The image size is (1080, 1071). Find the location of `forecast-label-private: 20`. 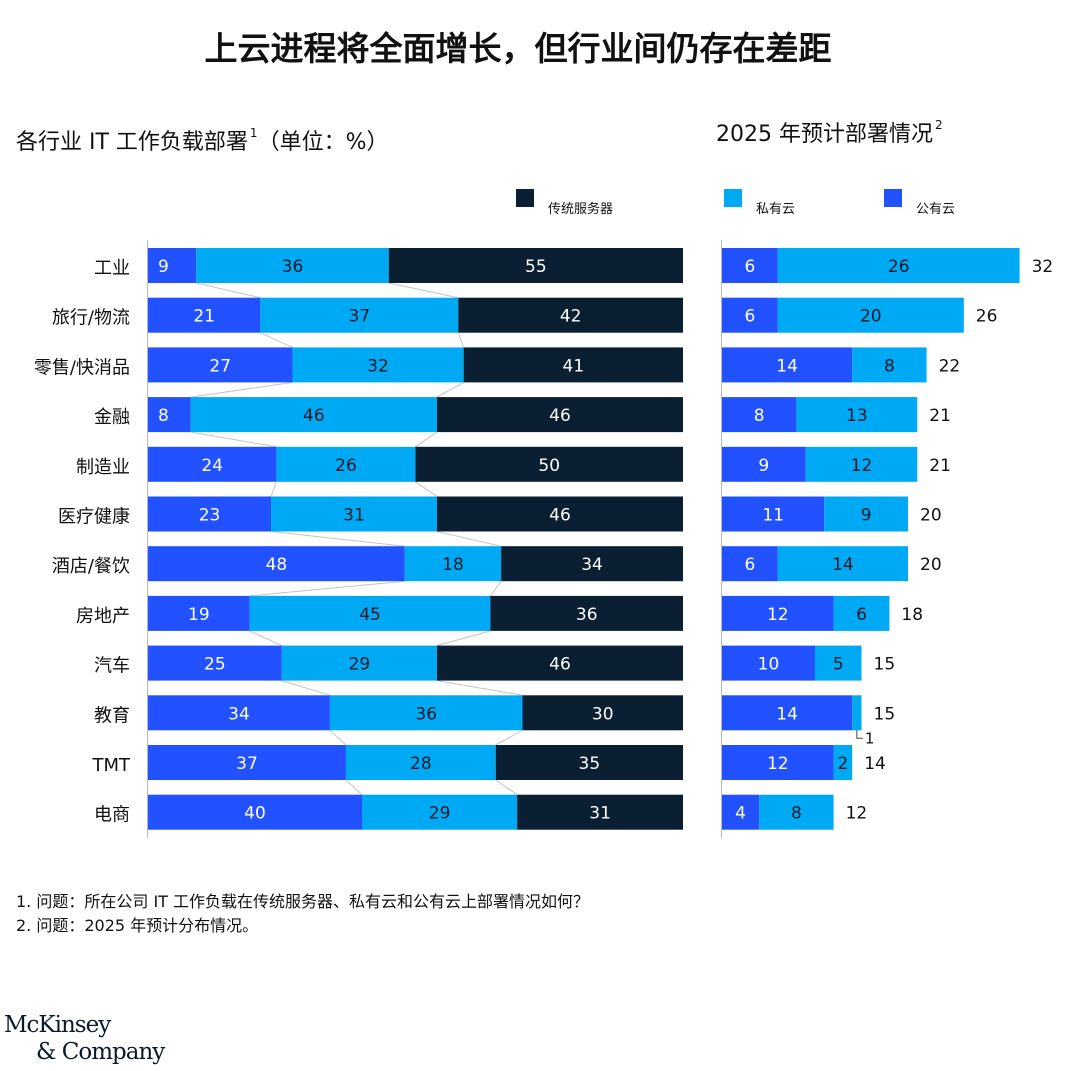

forecast-label-private: 20 is located at coordinates (871, 317).